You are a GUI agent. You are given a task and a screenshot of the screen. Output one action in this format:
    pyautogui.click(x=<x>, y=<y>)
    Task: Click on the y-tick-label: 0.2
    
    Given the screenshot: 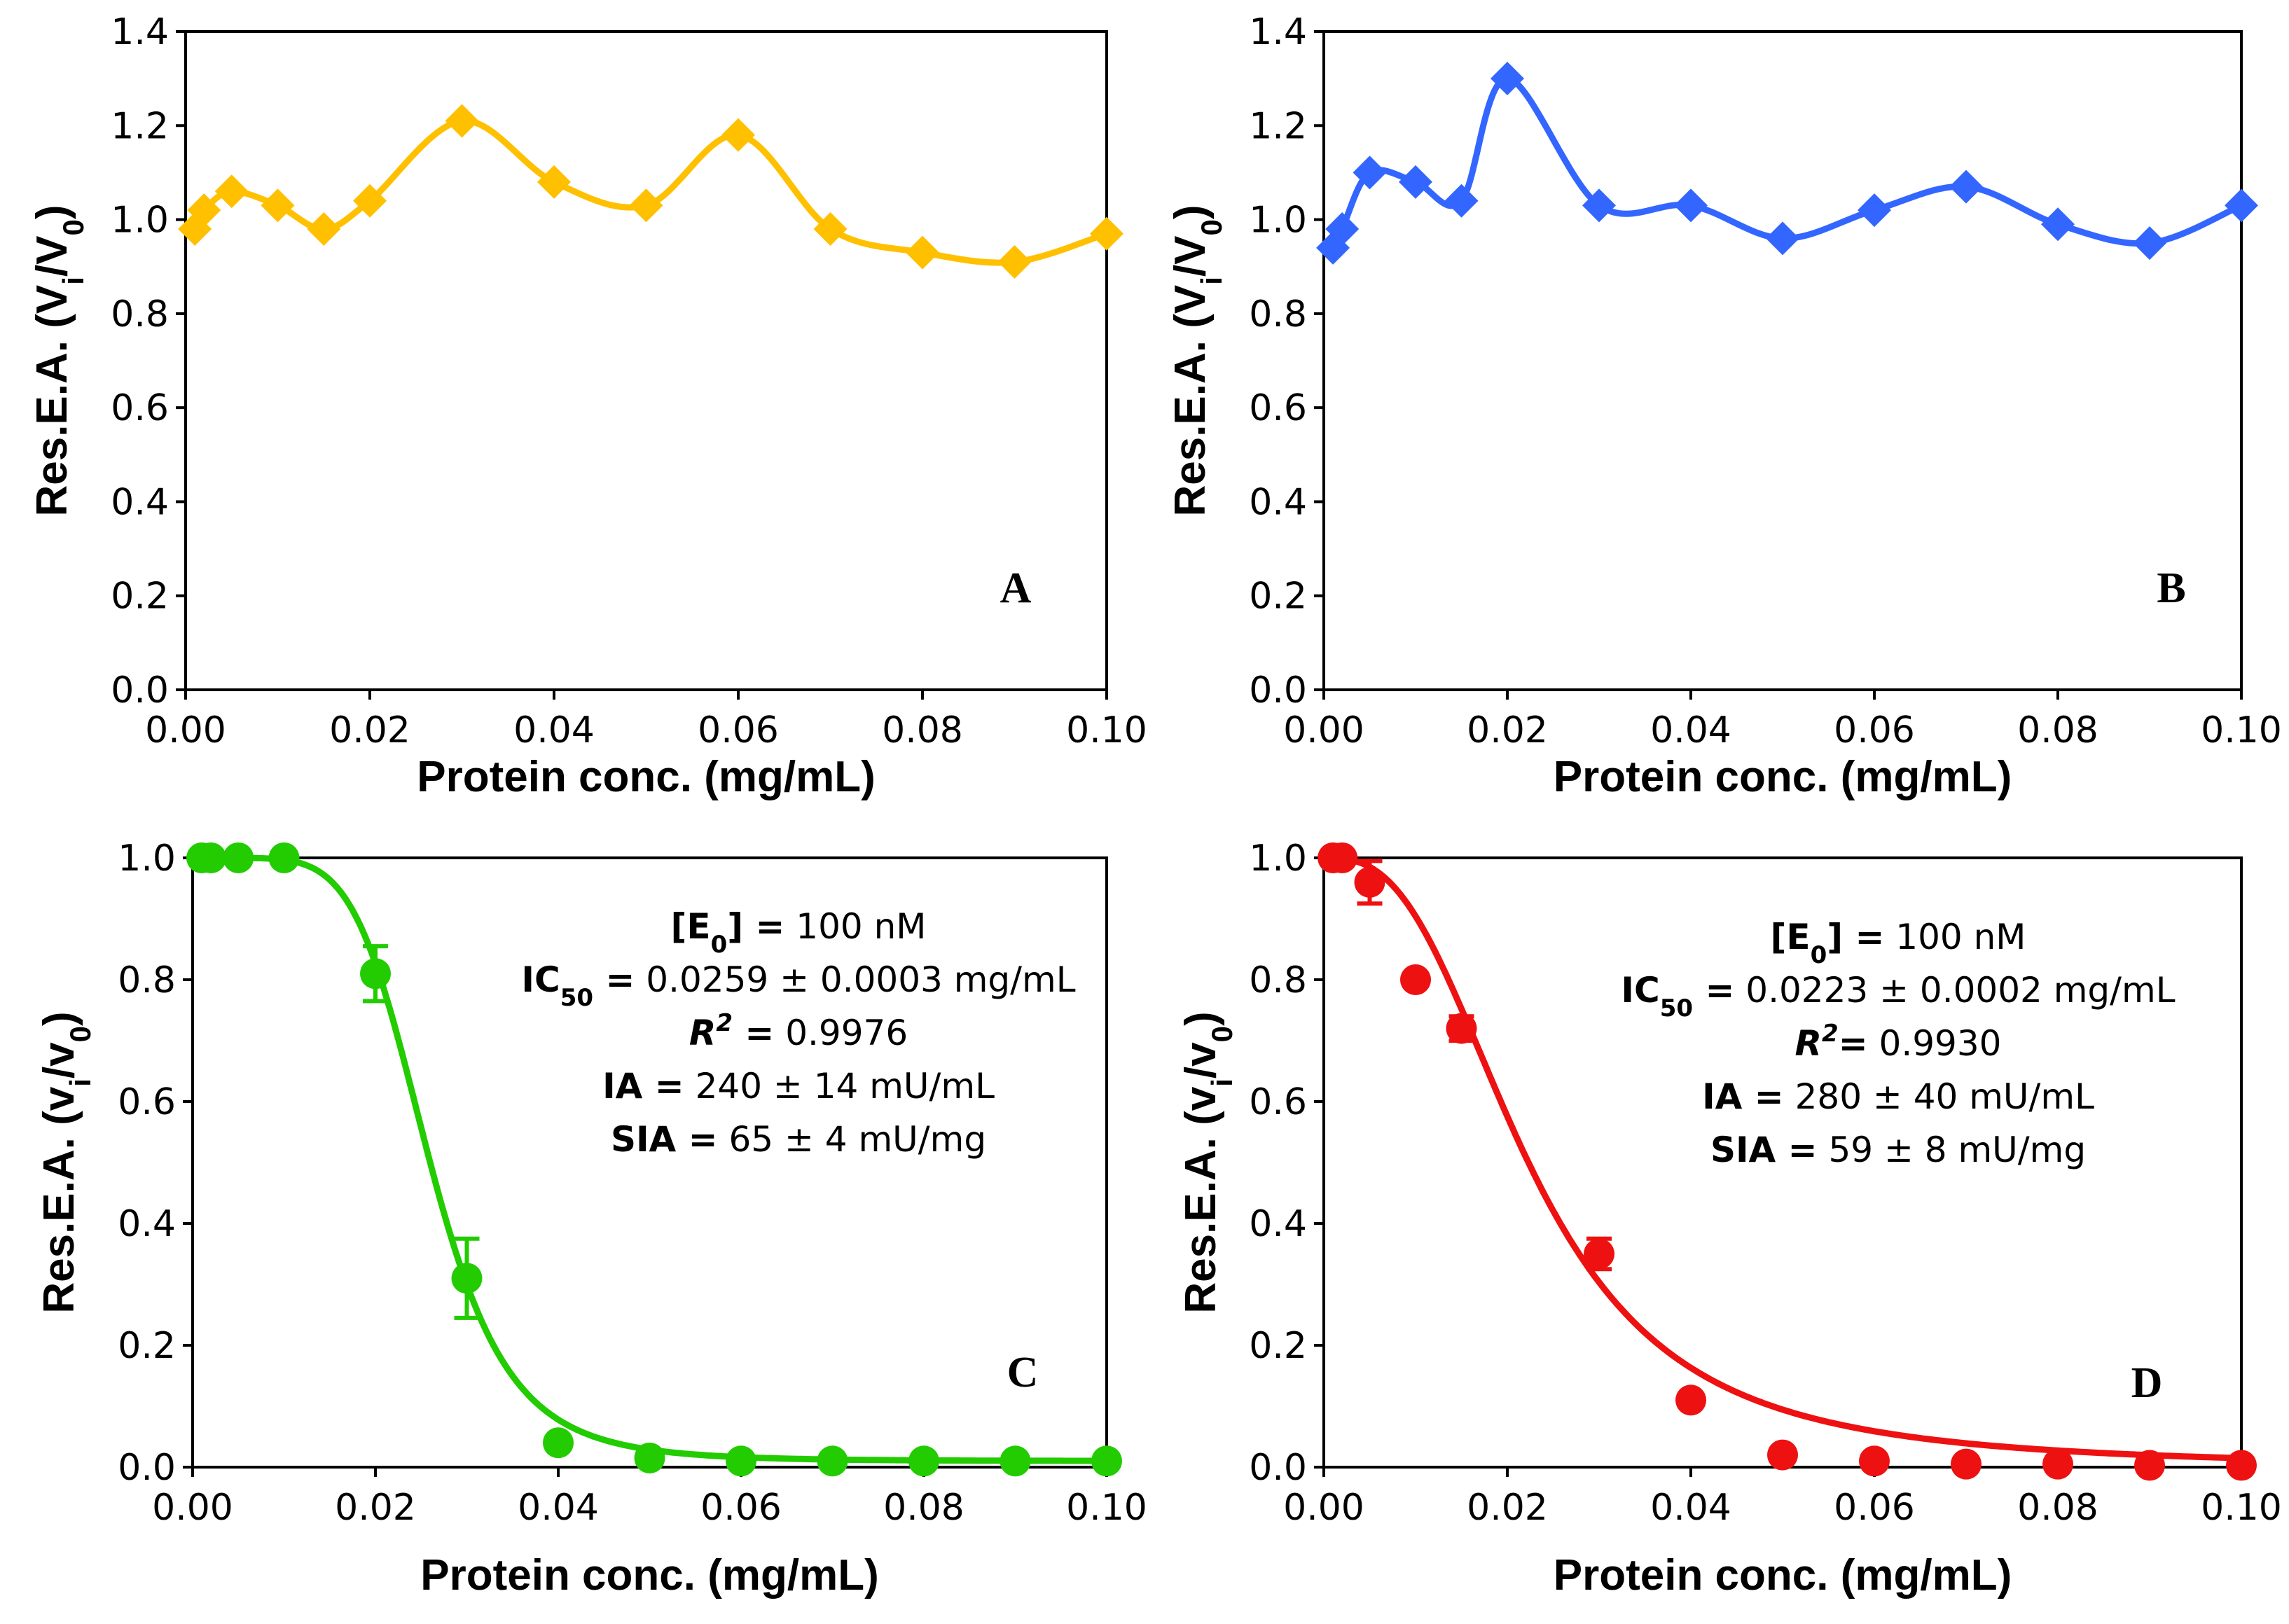 What is the action you would take?
    pyautogui.click(x=1278, y=1346)
    